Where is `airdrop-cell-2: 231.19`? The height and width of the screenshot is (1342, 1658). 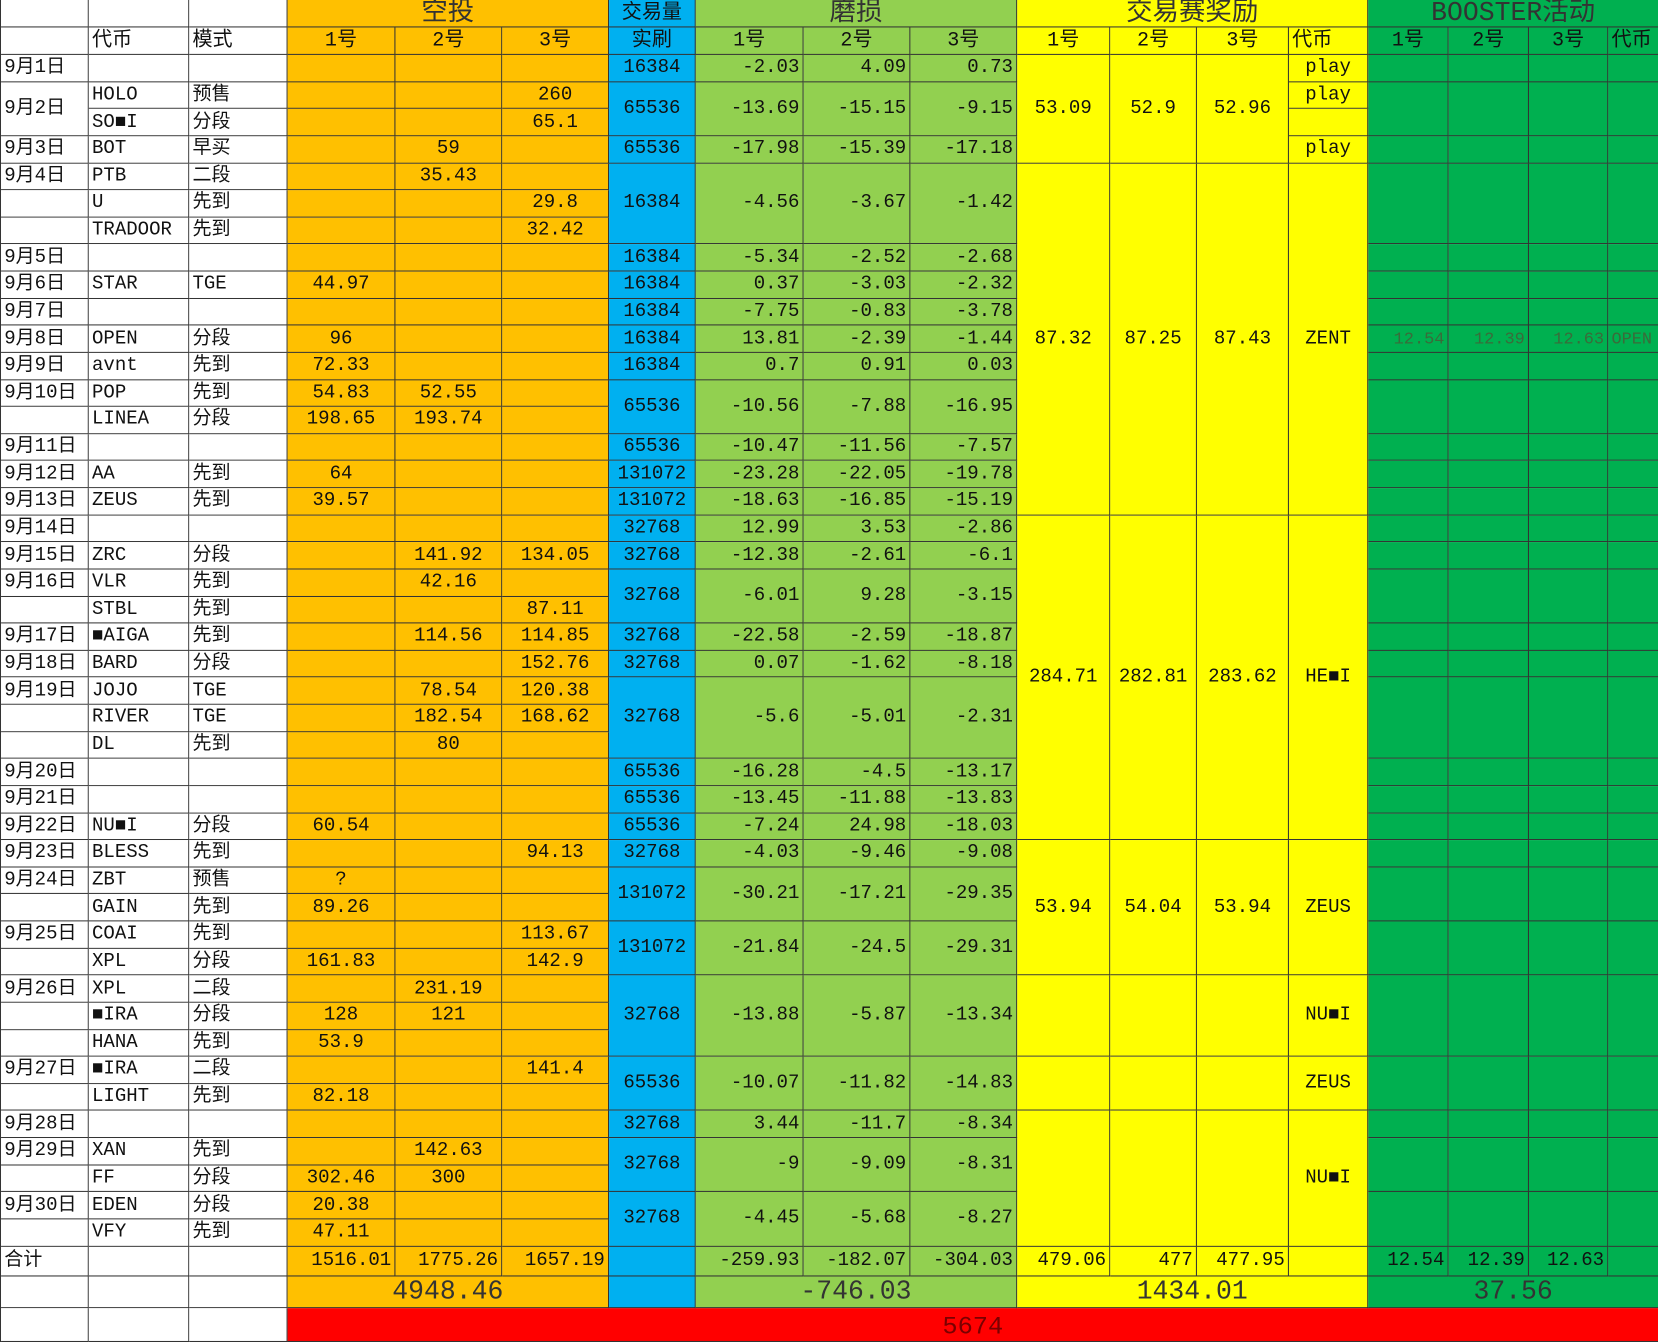
airdrop-cell-2: 231.19 is located at coordinates (449, 989).